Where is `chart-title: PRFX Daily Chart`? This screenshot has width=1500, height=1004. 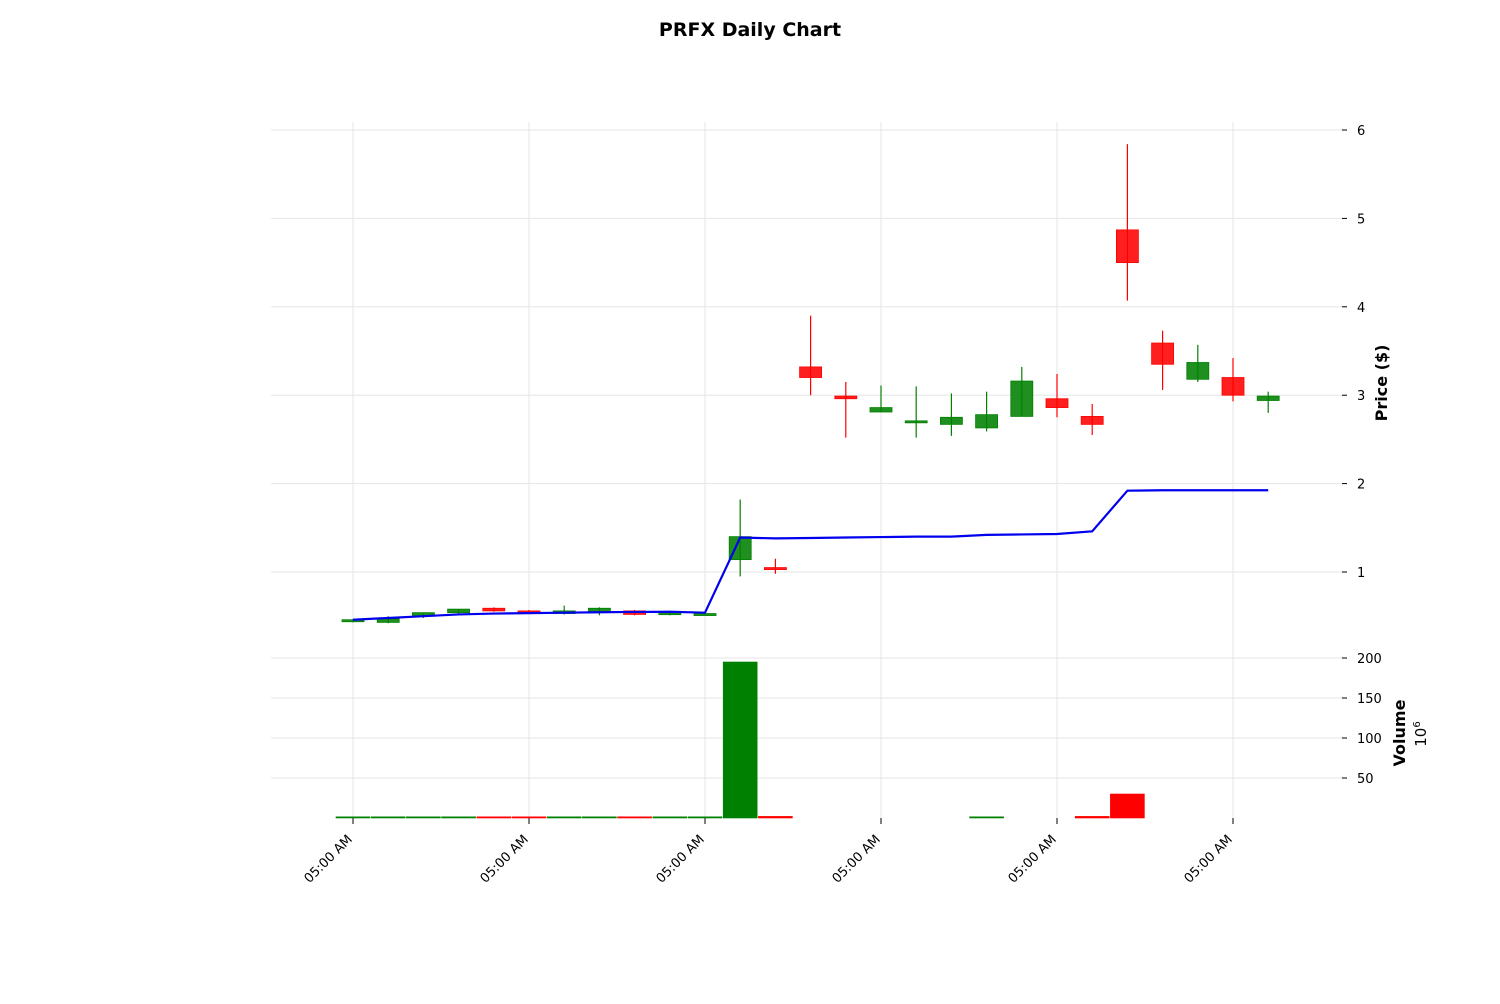 chart-title: PRFX Daily Chart is located at coordinates (750, 30).